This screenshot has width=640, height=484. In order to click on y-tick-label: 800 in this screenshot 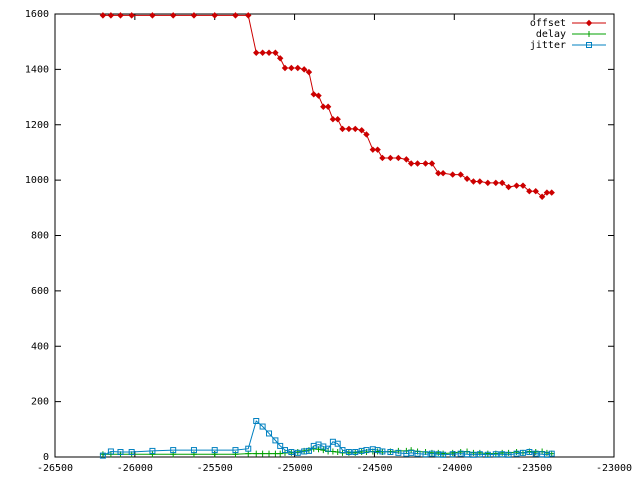, I will do `click(40, 236)`.